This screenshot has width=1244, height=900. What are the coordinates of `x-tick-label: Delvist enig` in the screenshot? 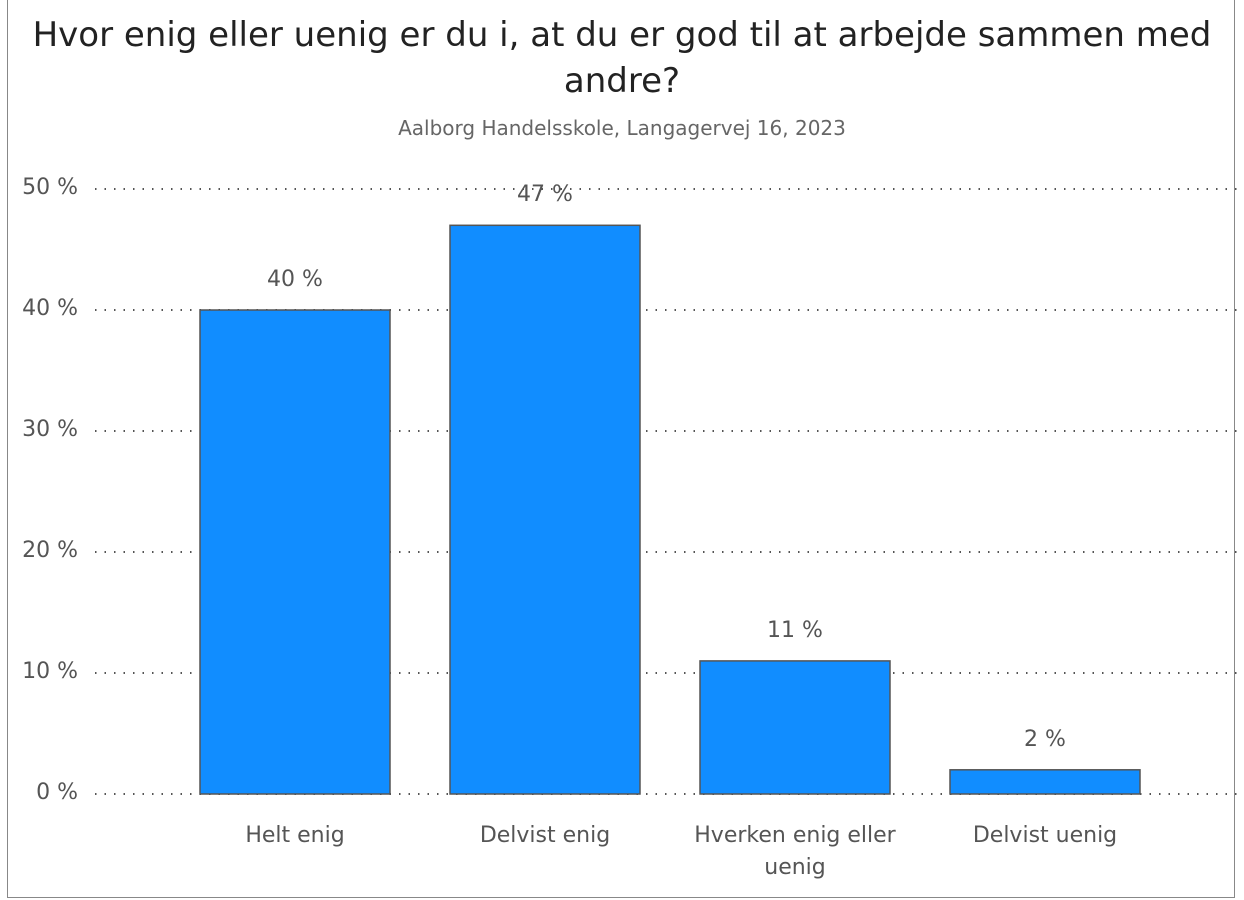 It's located at (545, 835).